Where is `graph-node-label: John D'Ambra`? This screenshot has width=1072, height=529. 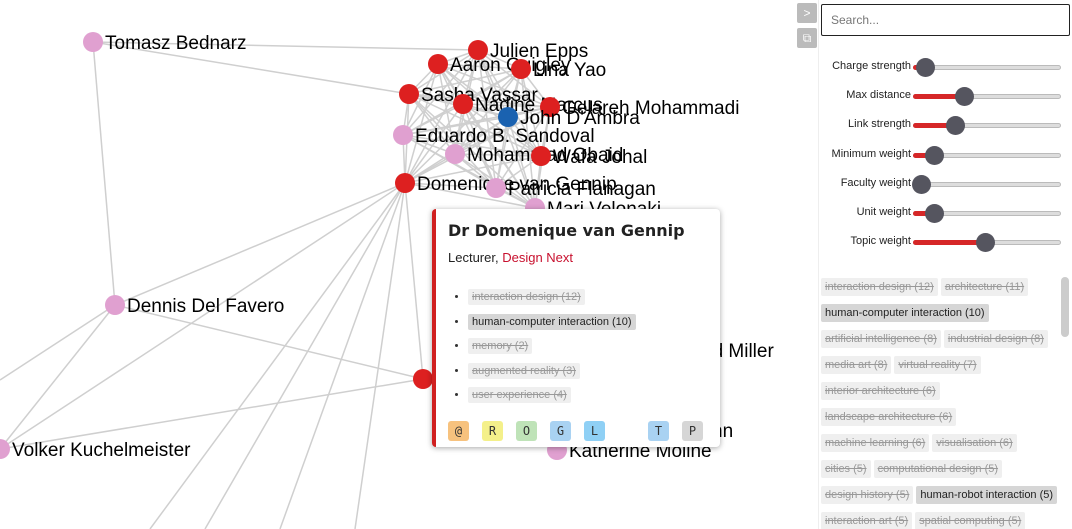 graph-node-label: John D'Ambra is located at coordinates (580, 118).